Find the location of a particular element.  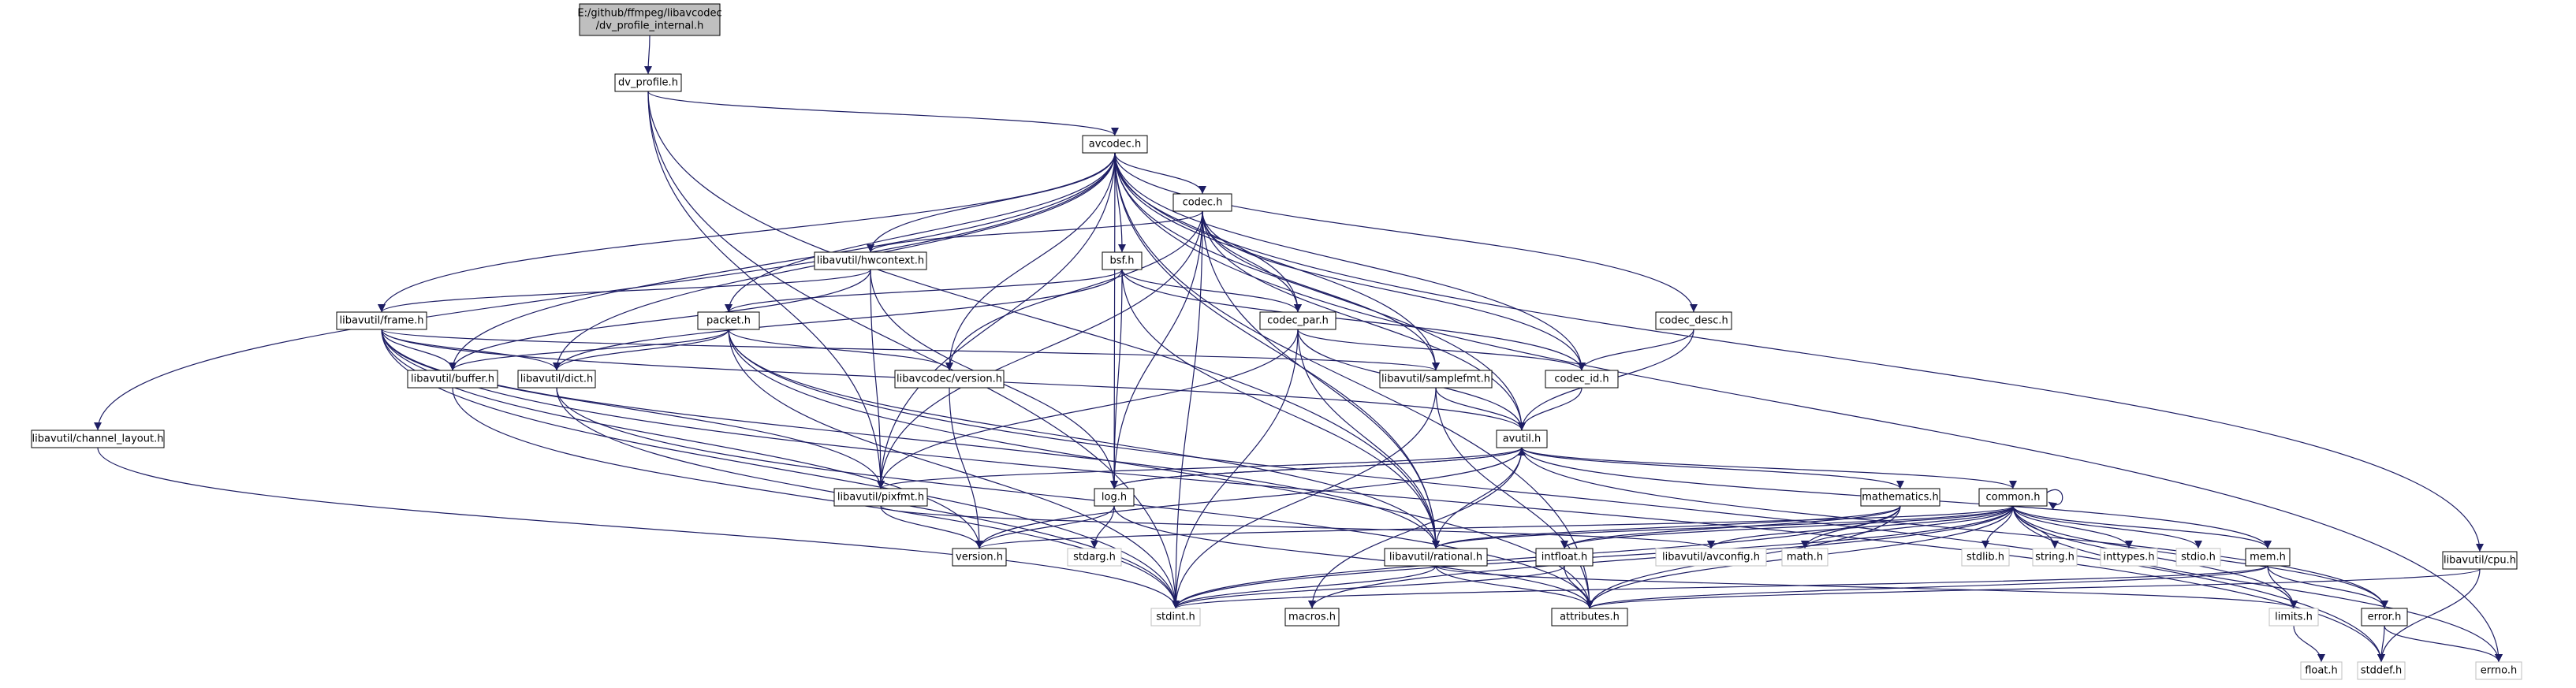

node-label: inttypes.h is located at coordinates (2128, 557).